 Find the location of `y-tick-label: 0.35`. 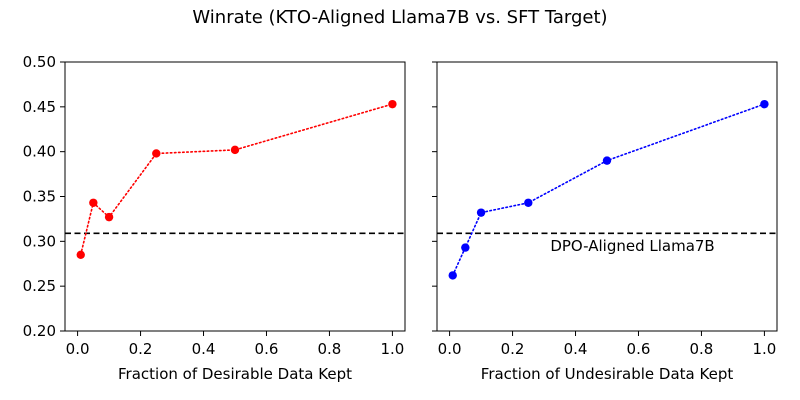

y-tick-label: 0.35 is located at coordinates (39, 197).